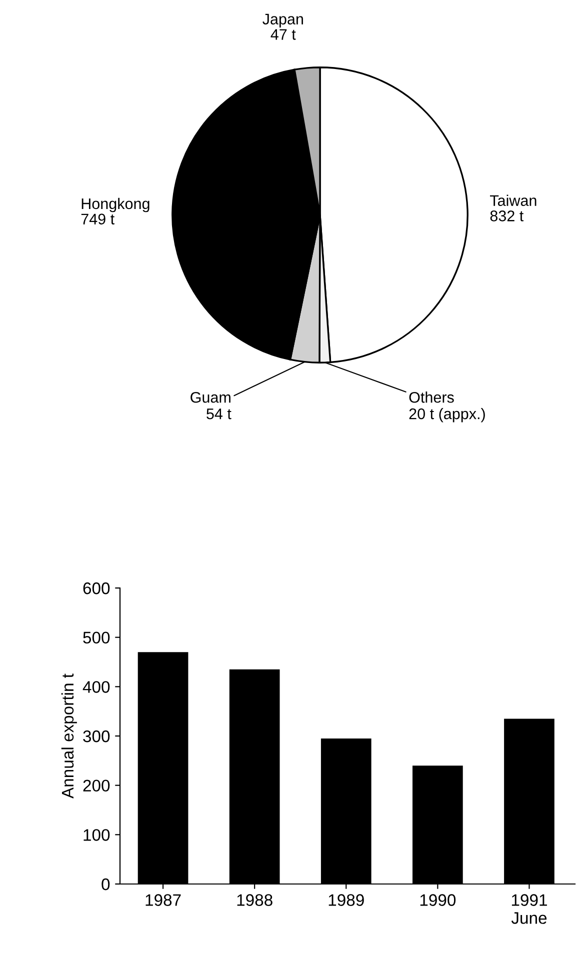  Describe the element at coordinates (96, 786) in the screenshot. I see `y-tick-label: 200` at that location.